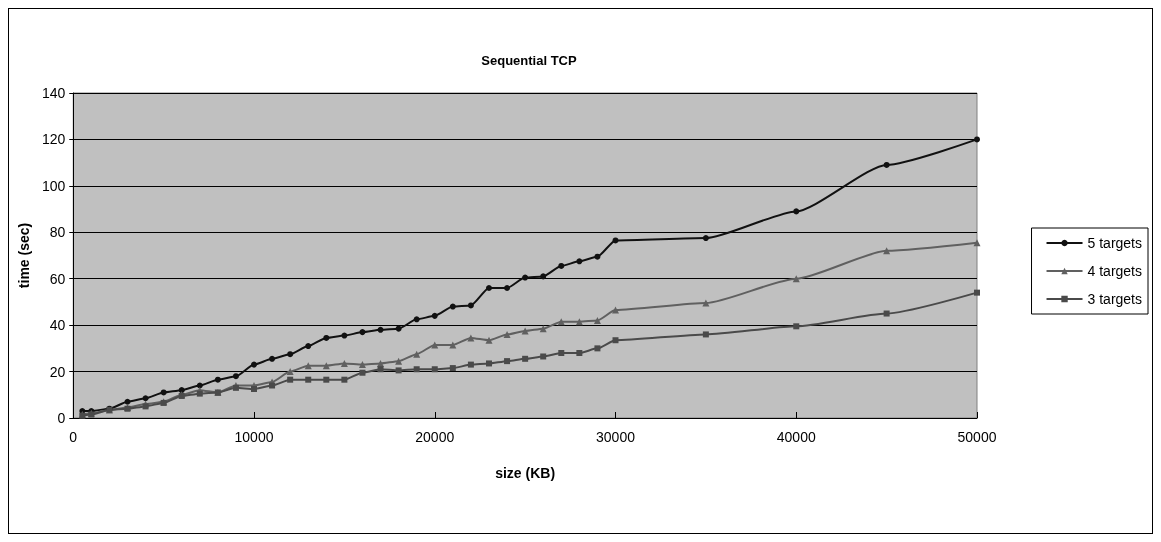 This screenshot has height=542, width=1161. What do you see at coordinates (977, 437) in the screenshot?
I see `x-tick-label: 50000` at bounding box center [977, 437].